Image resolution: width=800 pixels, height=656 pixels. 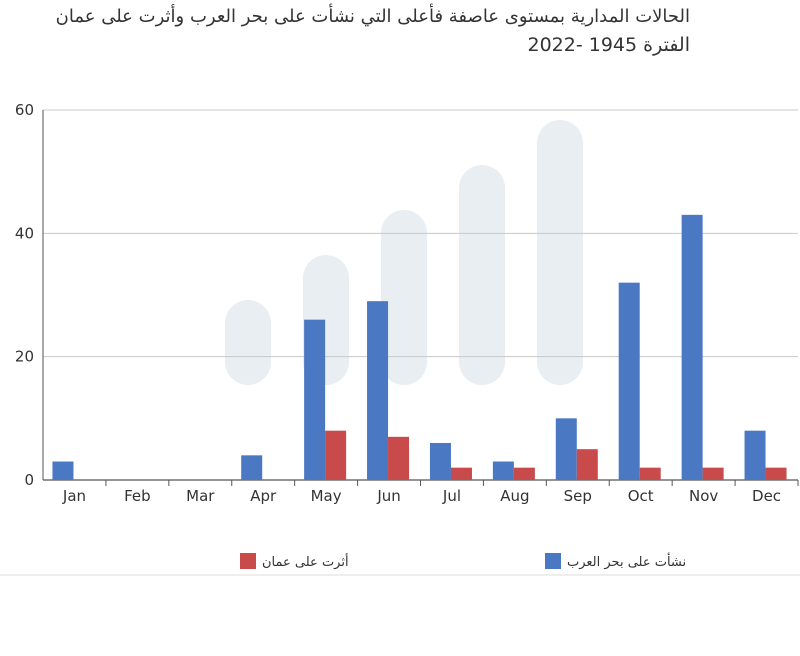 What do you see at coordinates (766, 496) in the screenshot?
I see `x-tick-label: Dec` at bounding box center [766, 496].